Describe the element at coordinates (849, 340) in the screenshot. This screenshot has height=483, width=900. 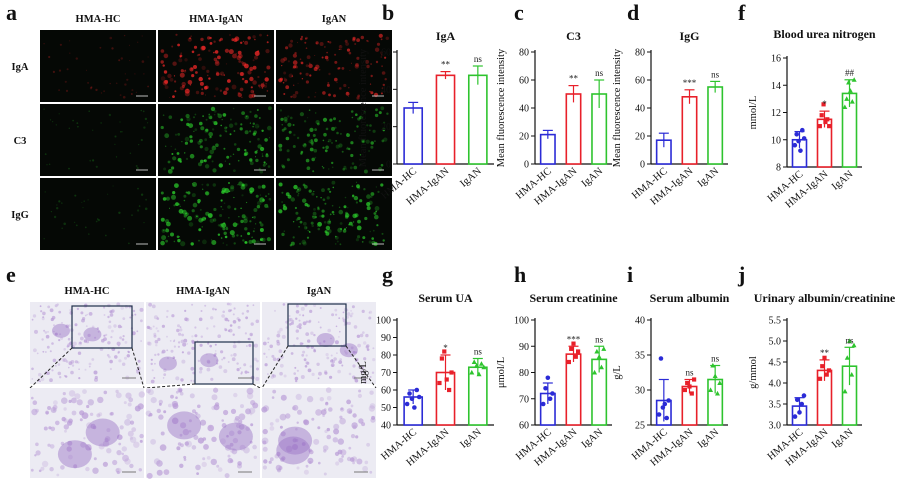
I see `significance-label: ns` at that location.